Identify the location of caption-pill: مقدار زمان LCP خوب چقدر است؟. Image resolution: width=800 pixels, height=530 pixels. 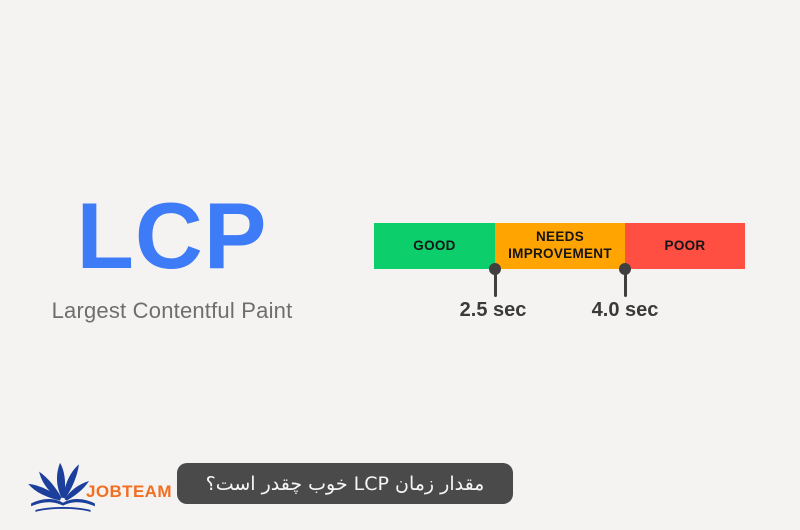
(345, 483).